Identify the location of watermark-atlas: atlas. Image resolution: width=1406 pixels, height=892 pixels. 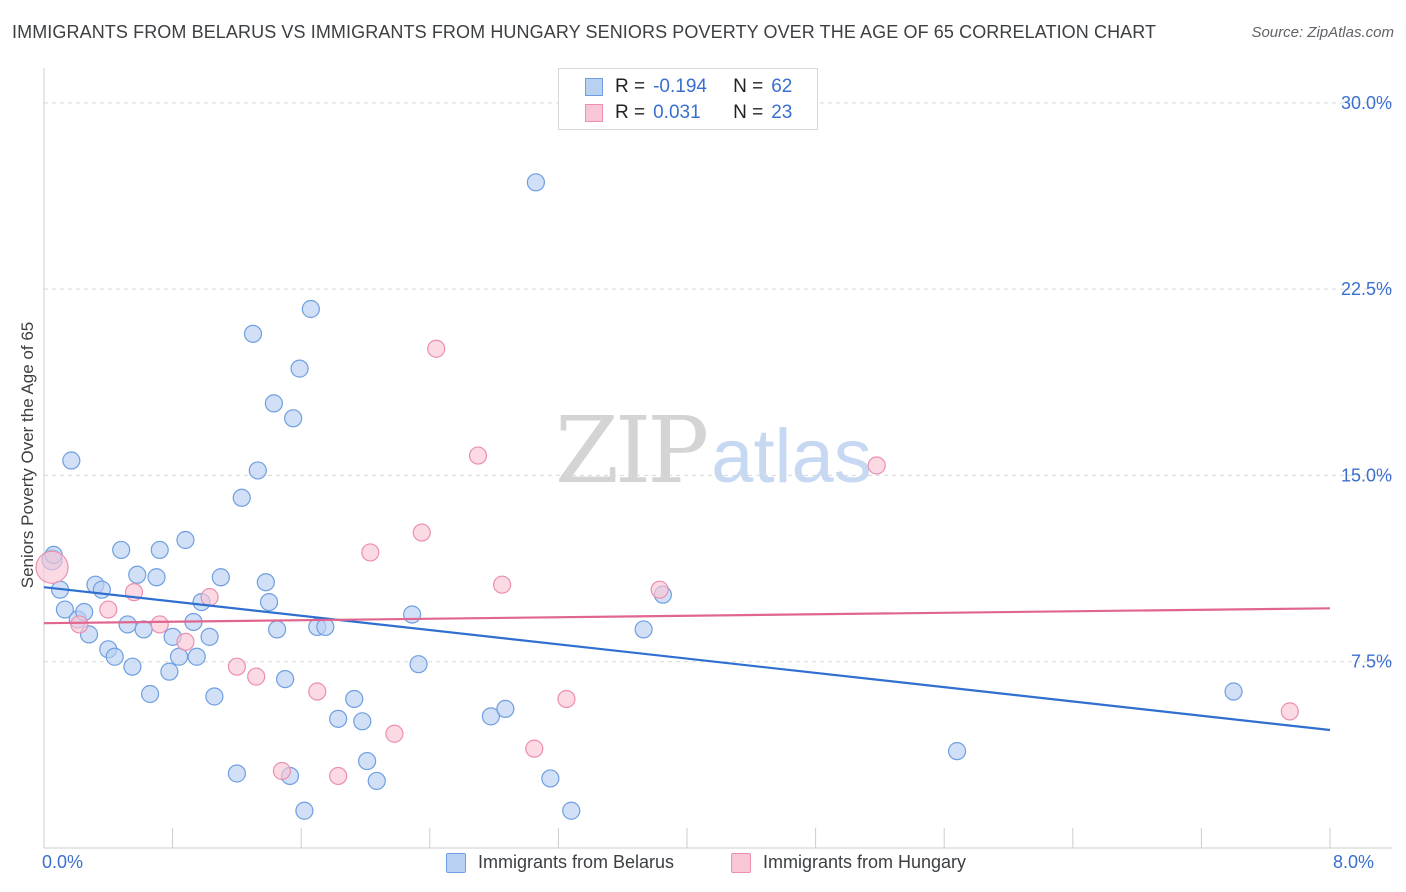
(791, 456).